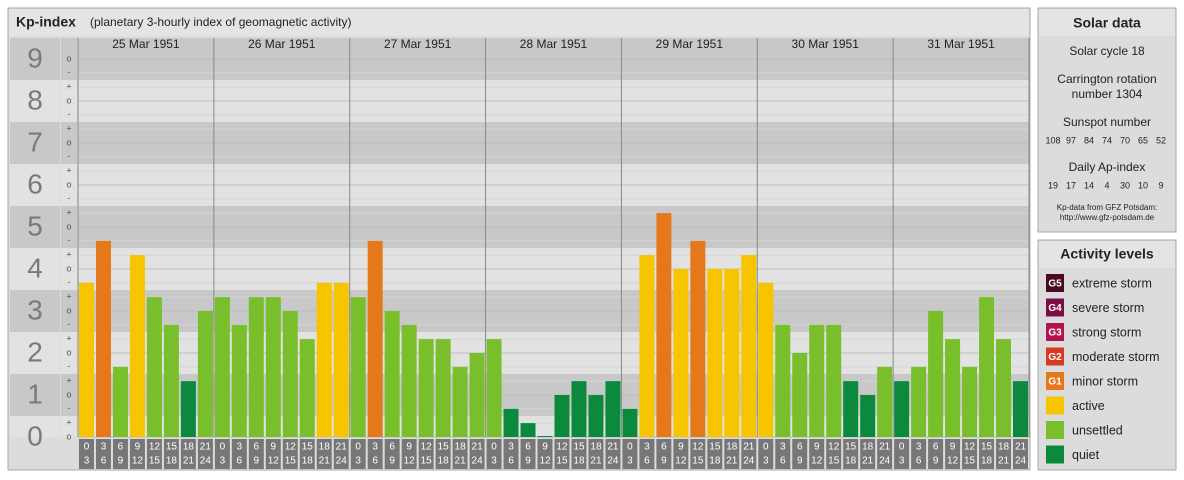  I want to click on sunspot-value: 97, so click(1071, 140).